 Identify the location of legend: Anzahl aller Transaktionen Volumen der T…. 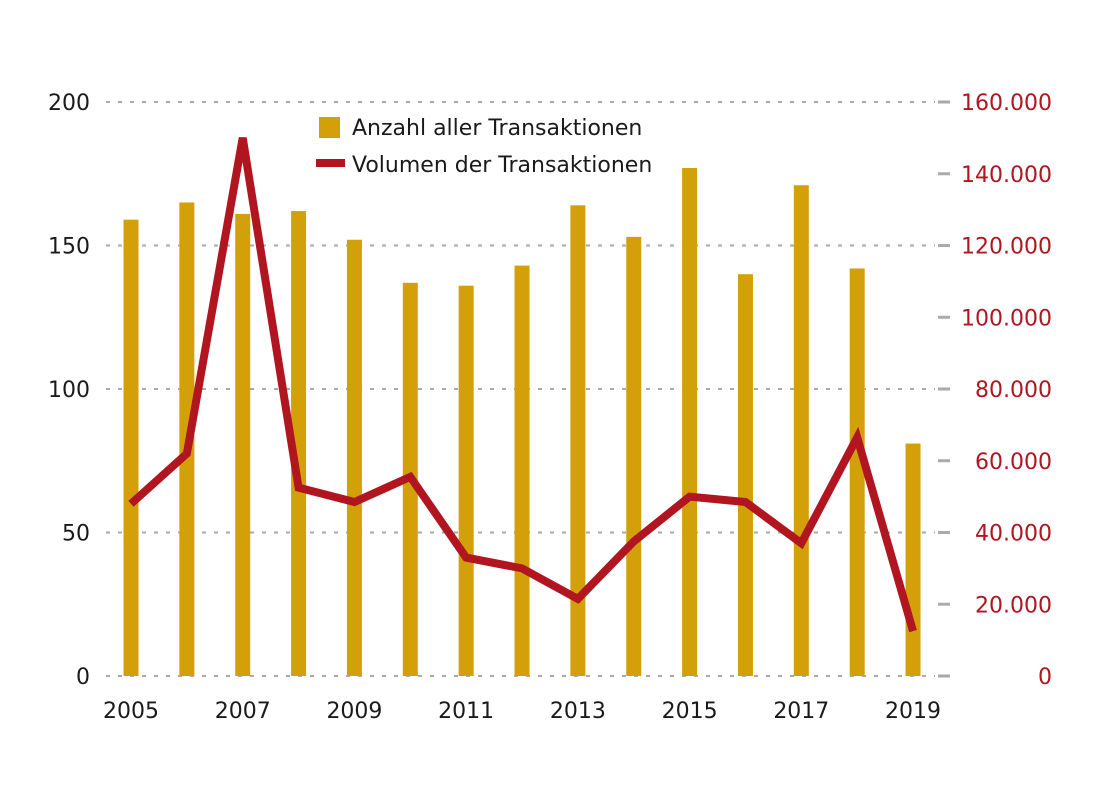
(484, 147).